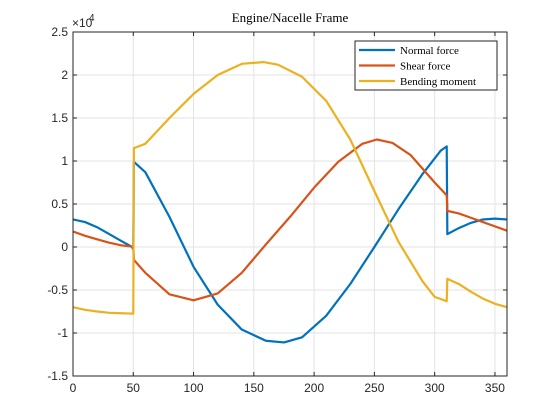 The image size is (560, 420). I want to click on chart-title: Engine/Nacelle Frame, so click(290, 17).